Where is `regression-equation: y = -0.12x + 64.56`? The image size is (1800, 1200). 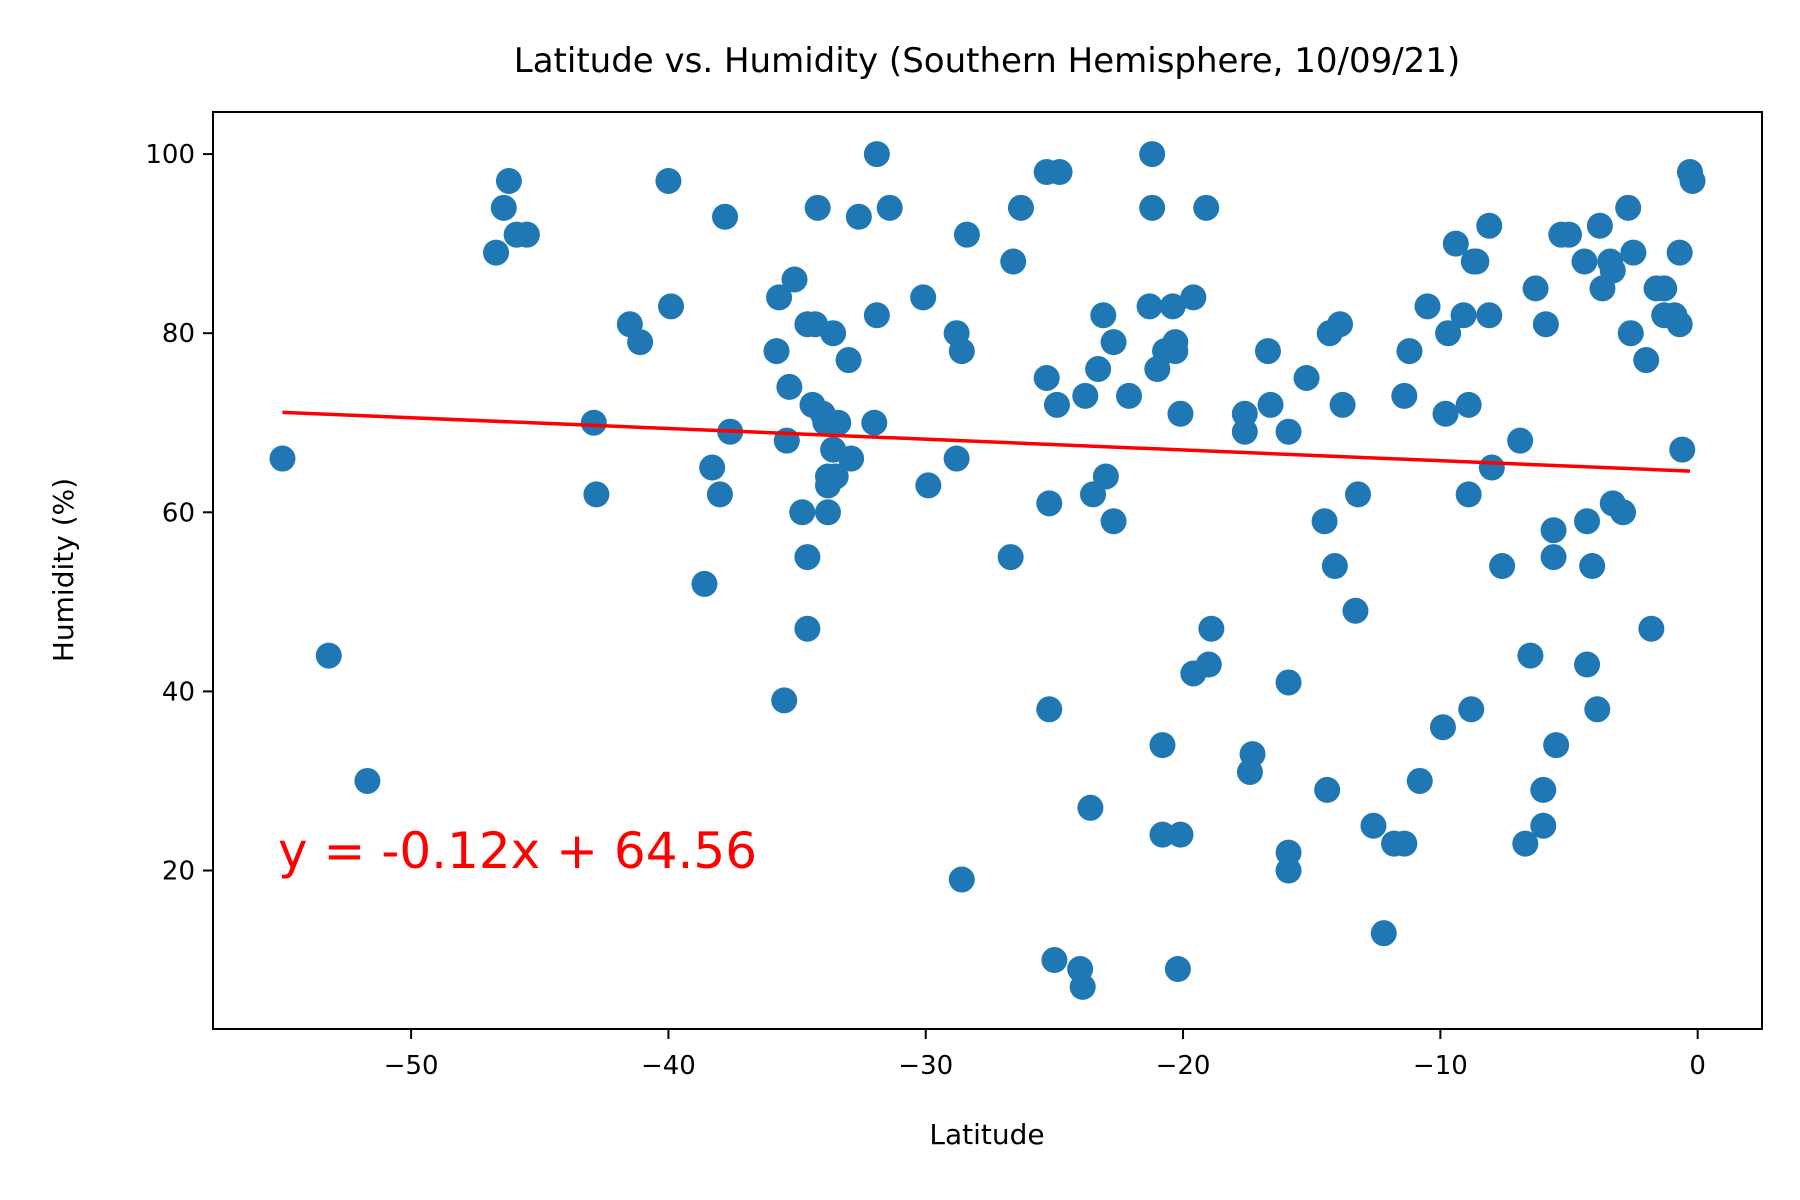
regression-equation: y = -0.12x + 64.56 is located at coordinates (517, 851).